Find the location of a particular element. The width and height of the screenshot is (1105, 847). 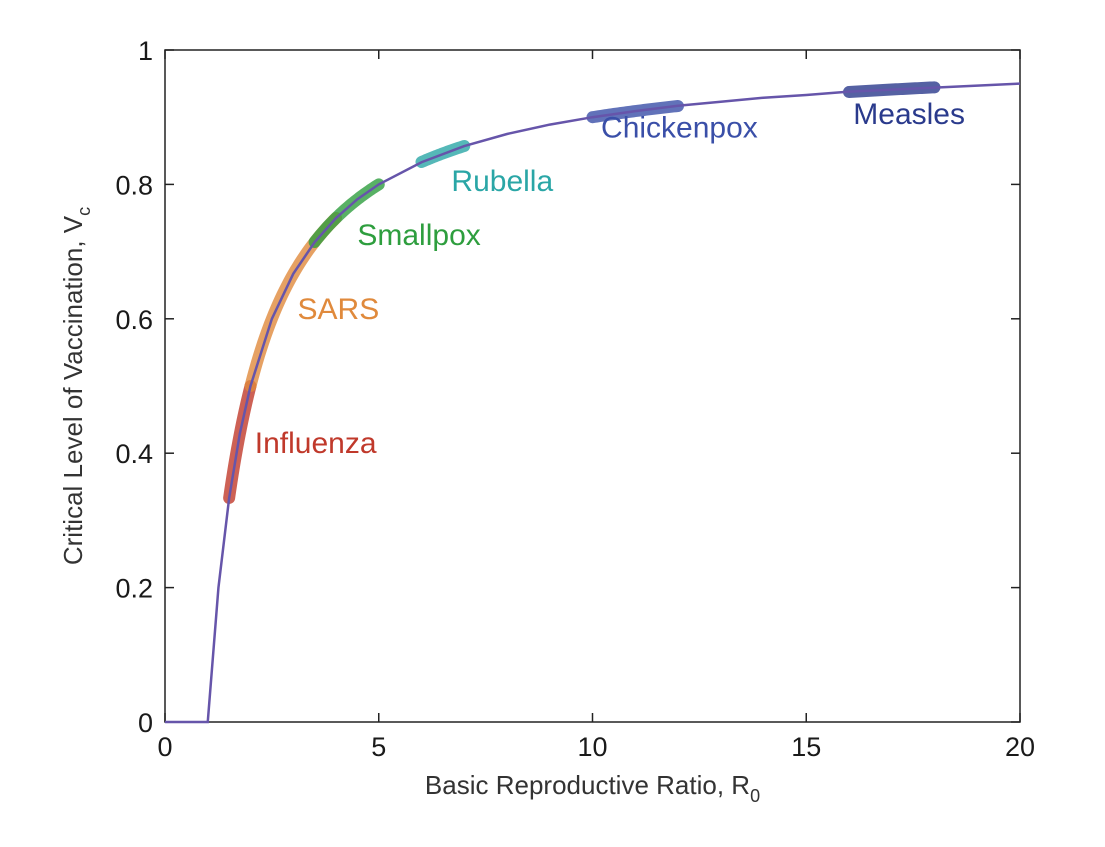

y-tick-label-5: 1 is located at coordinates (145, 51).